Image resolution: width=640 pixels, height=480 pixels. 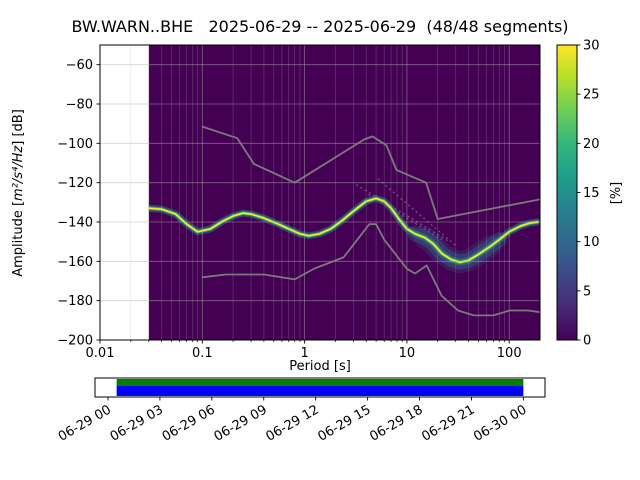 I want to click on y-tick-label: −200, so click(x=75, y=341).